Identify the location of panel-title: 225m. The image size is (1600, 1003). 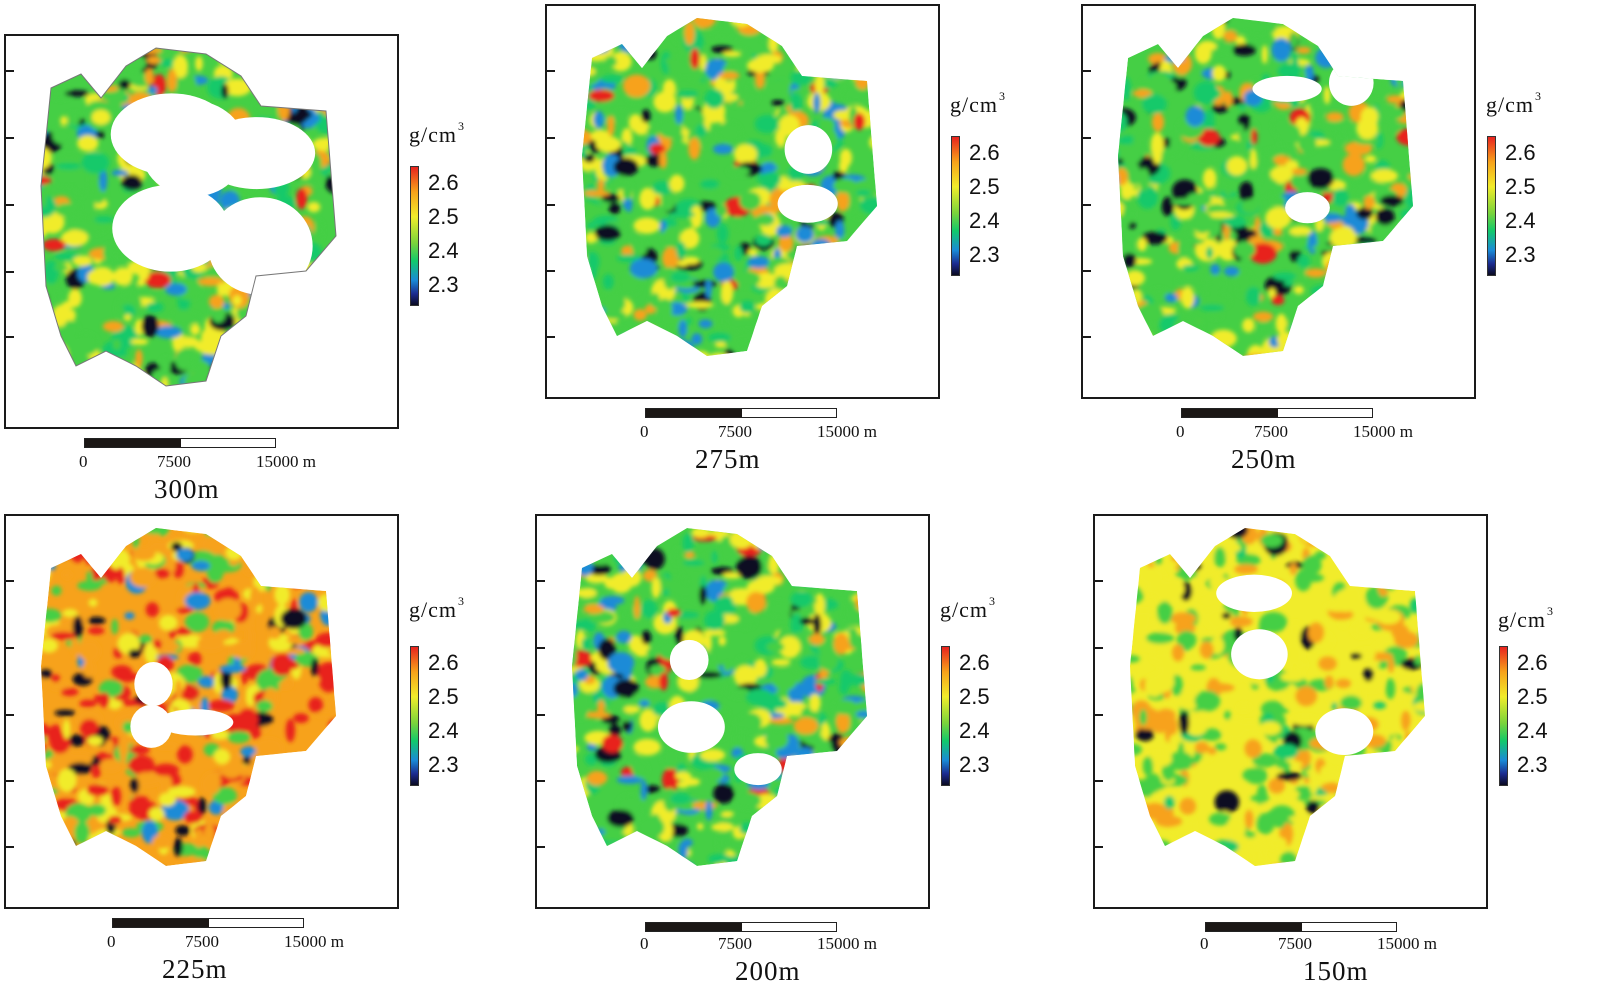
(195, 969).